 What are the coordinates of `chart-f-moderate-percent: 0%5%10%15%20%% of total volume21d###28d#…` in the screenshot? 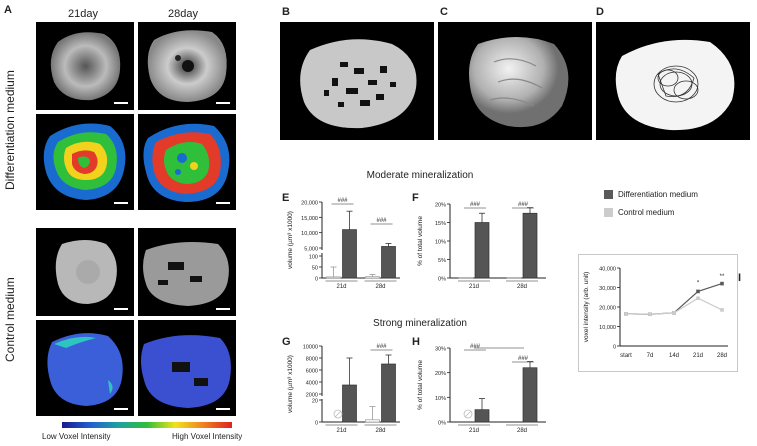 It's located at (482, 249).